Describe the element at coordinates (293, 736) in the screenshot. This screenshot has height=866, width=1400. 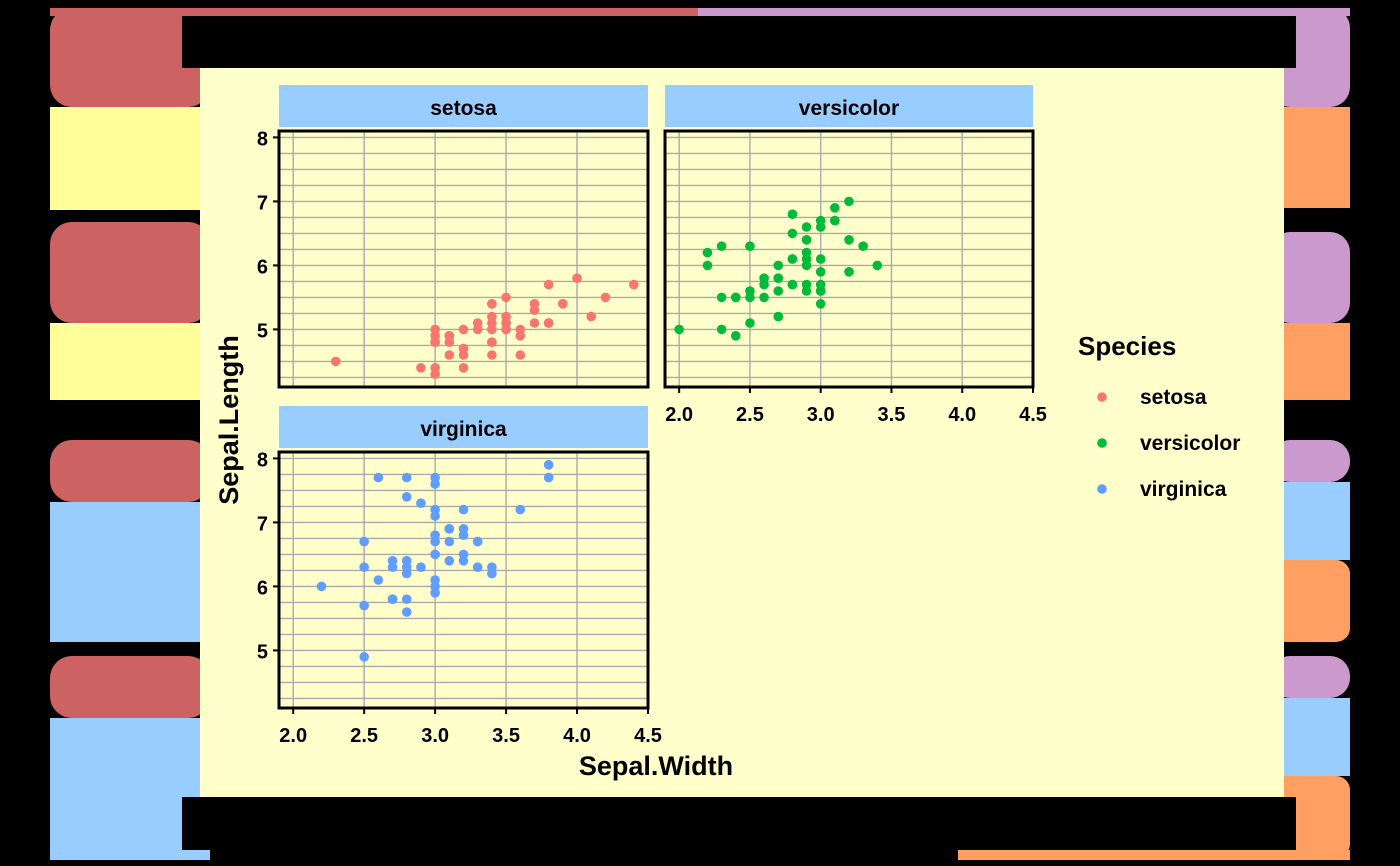
I see `x-tick-label: 2.0` at that location.